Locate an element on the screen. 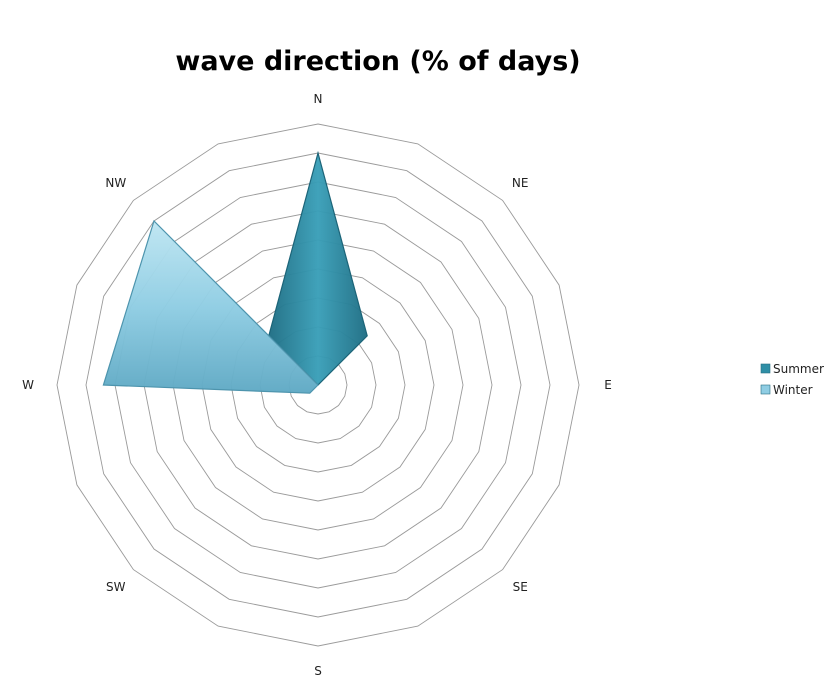 The image size is (832, 681). legend-swatch-winter is located at coordinates (765, 389).